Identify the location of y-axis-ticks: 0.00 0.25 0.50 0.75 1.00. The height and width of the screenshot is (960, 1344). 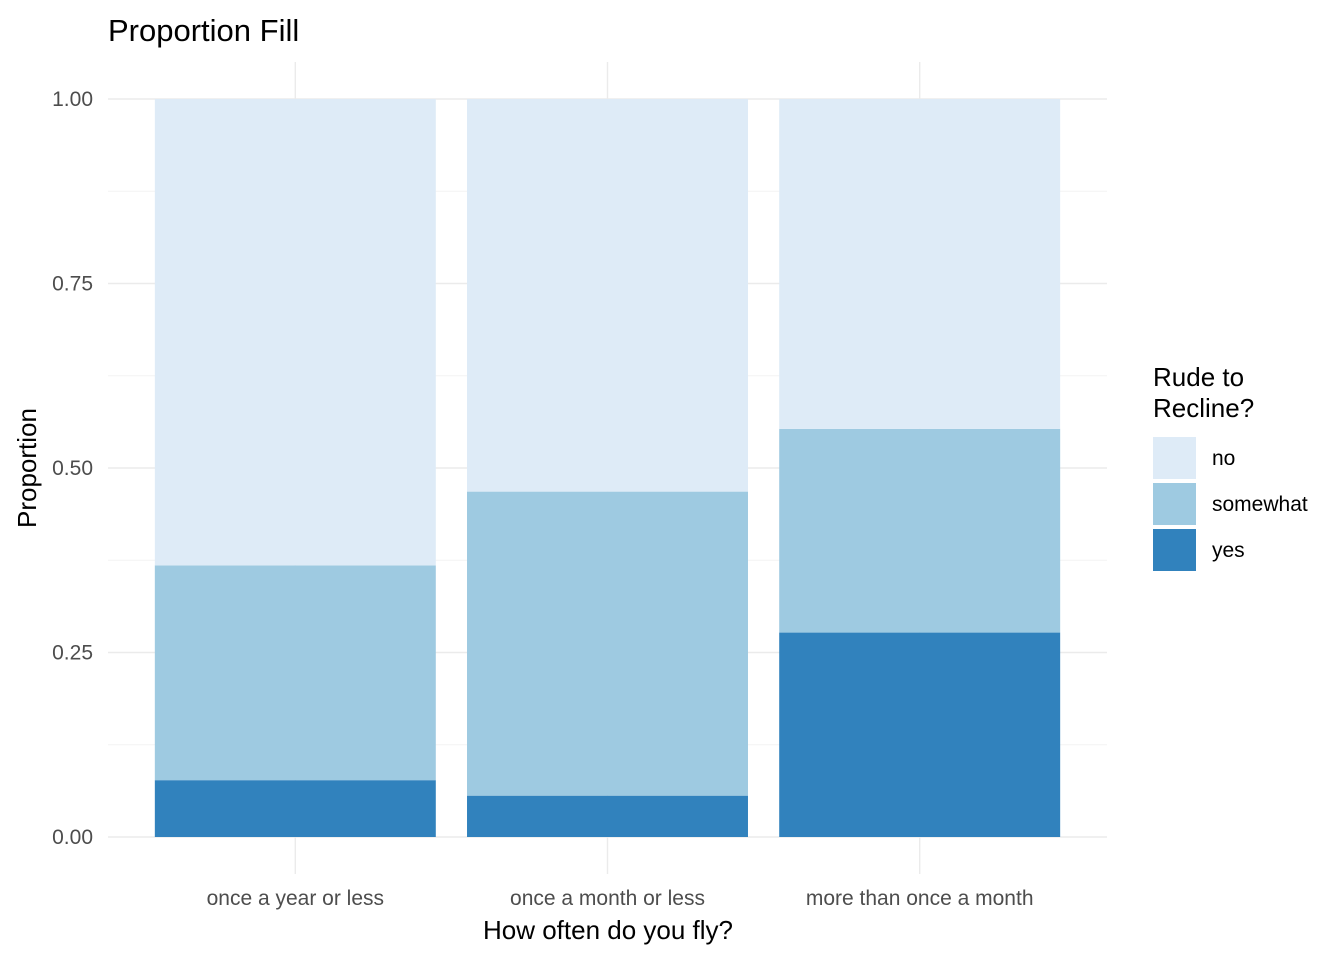
(72, 468).